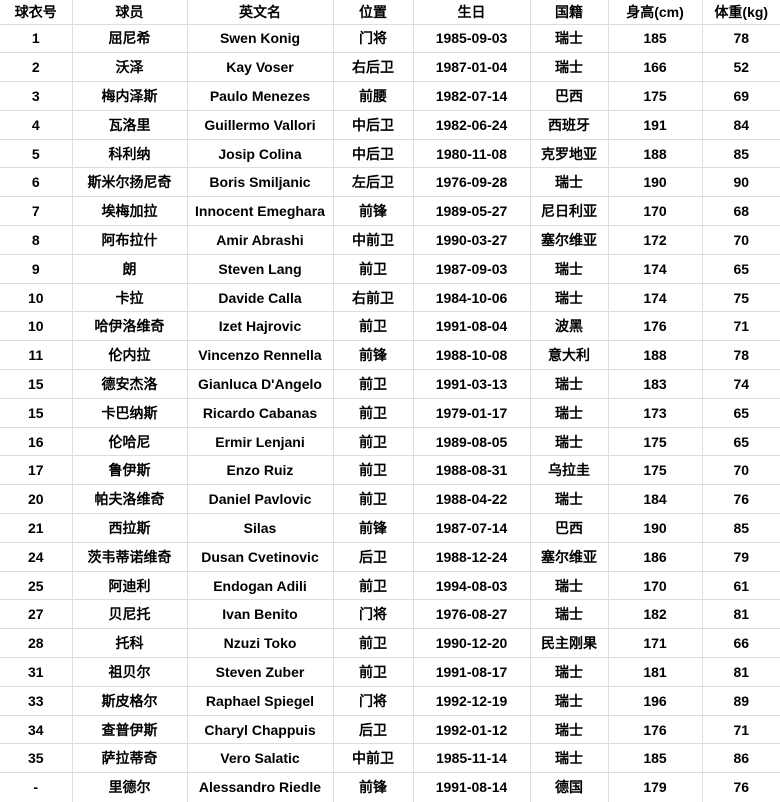 The height and width of the screenshot is (802, 780). What do you see at coordinates (260, 758) in the screenshot?
I see `cell-english-name: Vero Salatic` at bounding box center [260, 758].